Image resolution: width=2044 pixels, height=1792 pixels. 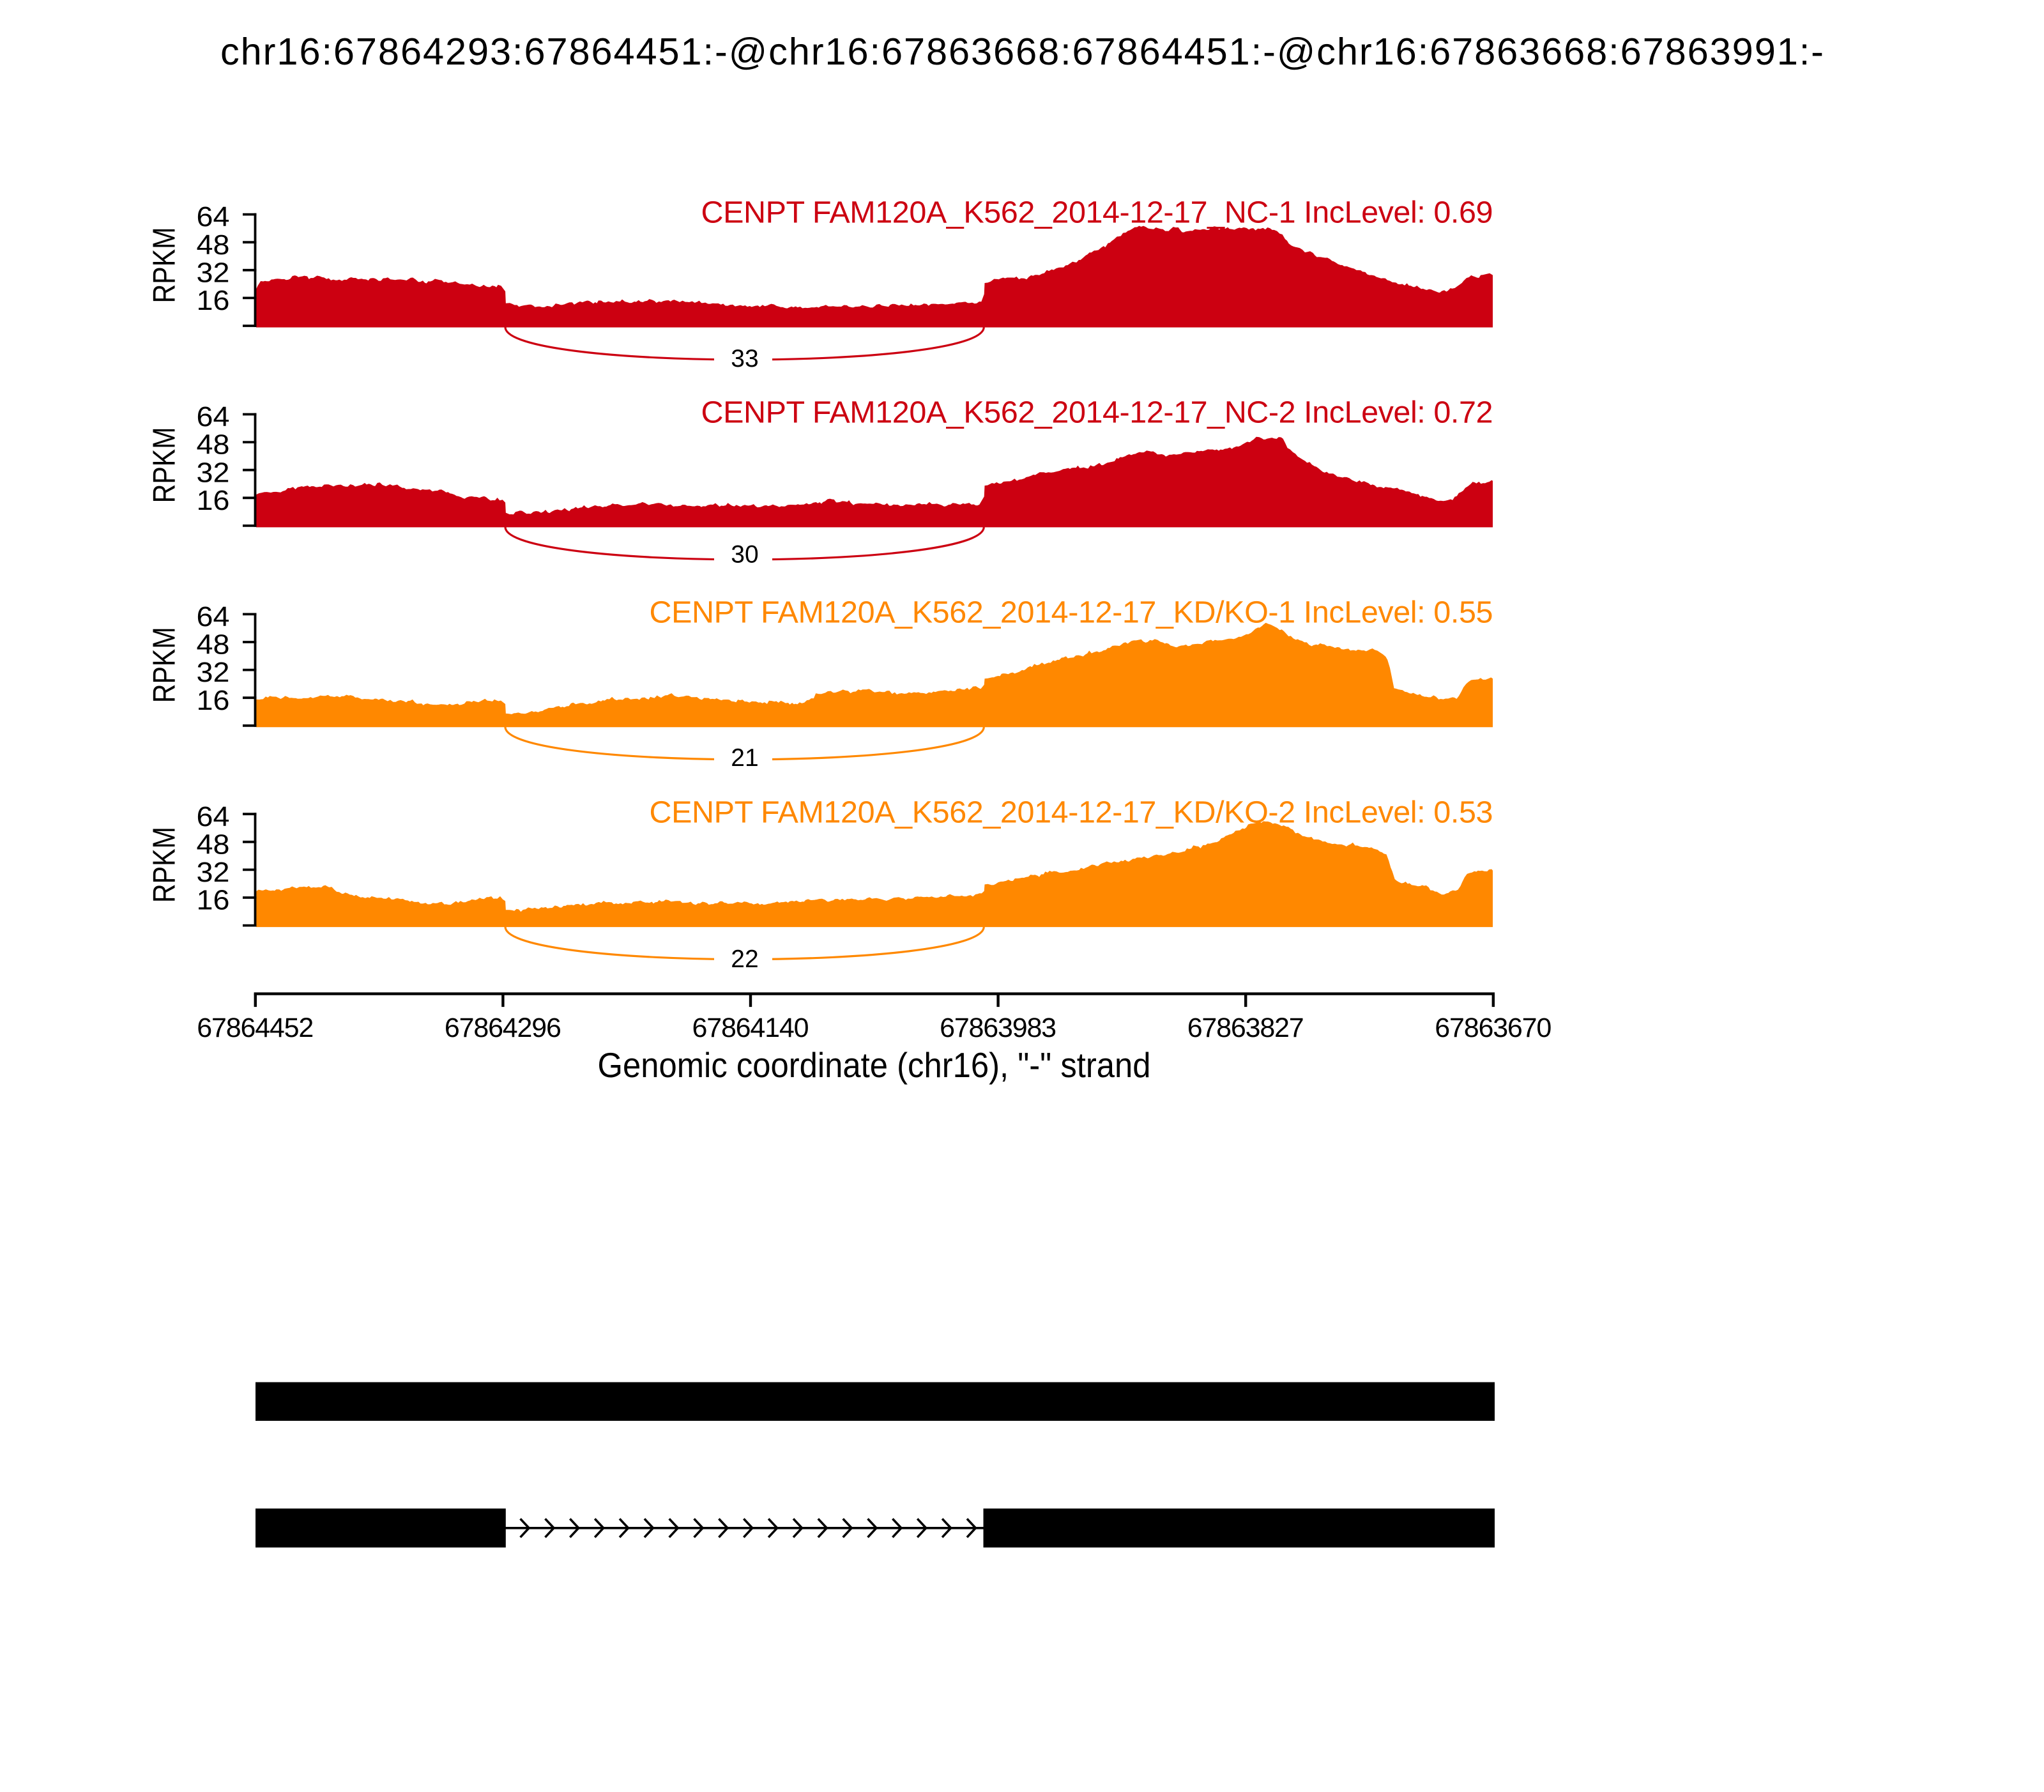 What do you see at coordinates (751, 1028) in the screenshot?
I see `svg-text: 67864140` at bounding box center [751, 1028].